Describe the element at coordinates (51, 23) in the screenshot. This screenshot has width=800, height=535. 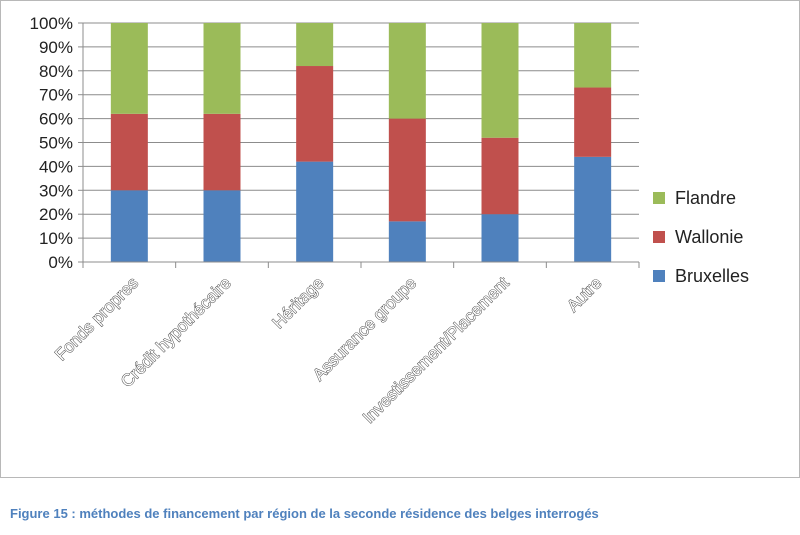
I see `y-tick-label: 100%` at that location.